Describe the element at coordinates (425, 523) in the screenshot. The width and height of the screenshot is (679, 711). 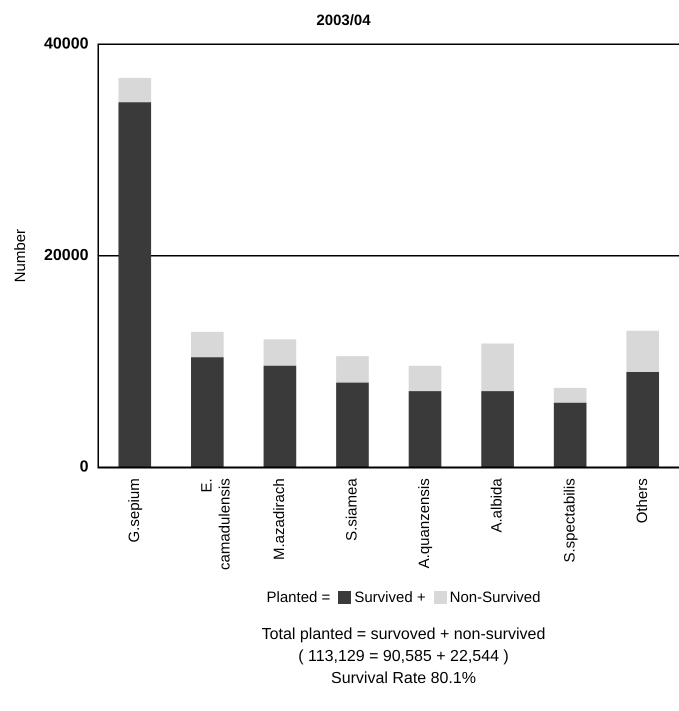
I see `x-tick-label: A.quanzensis` at that location.